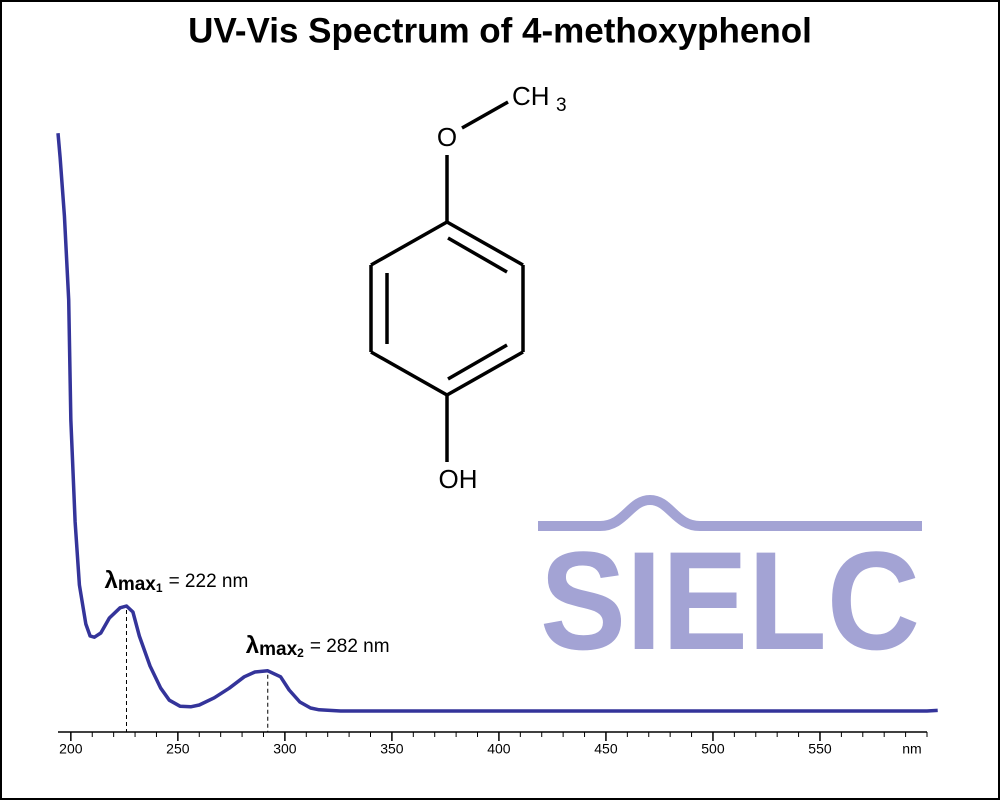  I want to click on x-tick-label: 500, so click(713, 749).